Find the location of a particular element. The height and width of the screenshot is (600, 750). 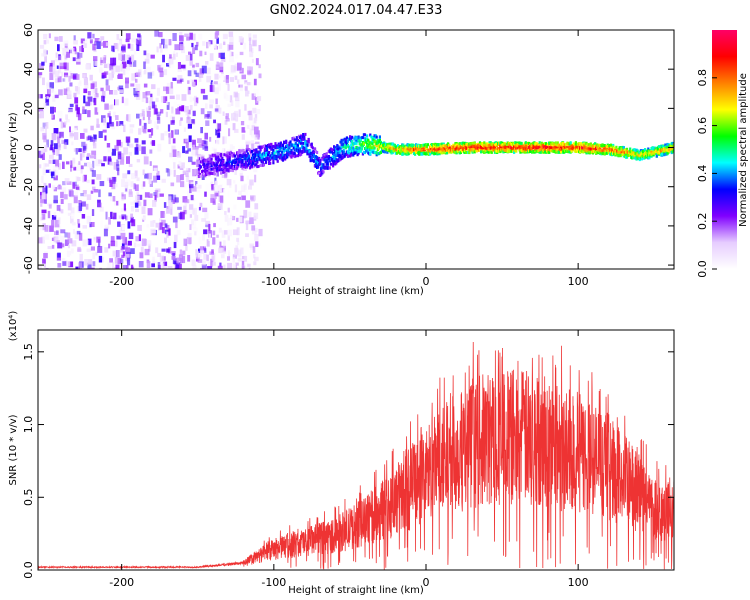

snr-y-axis-label: SNR (10 * v/v) is located at coordinates (13, 449).